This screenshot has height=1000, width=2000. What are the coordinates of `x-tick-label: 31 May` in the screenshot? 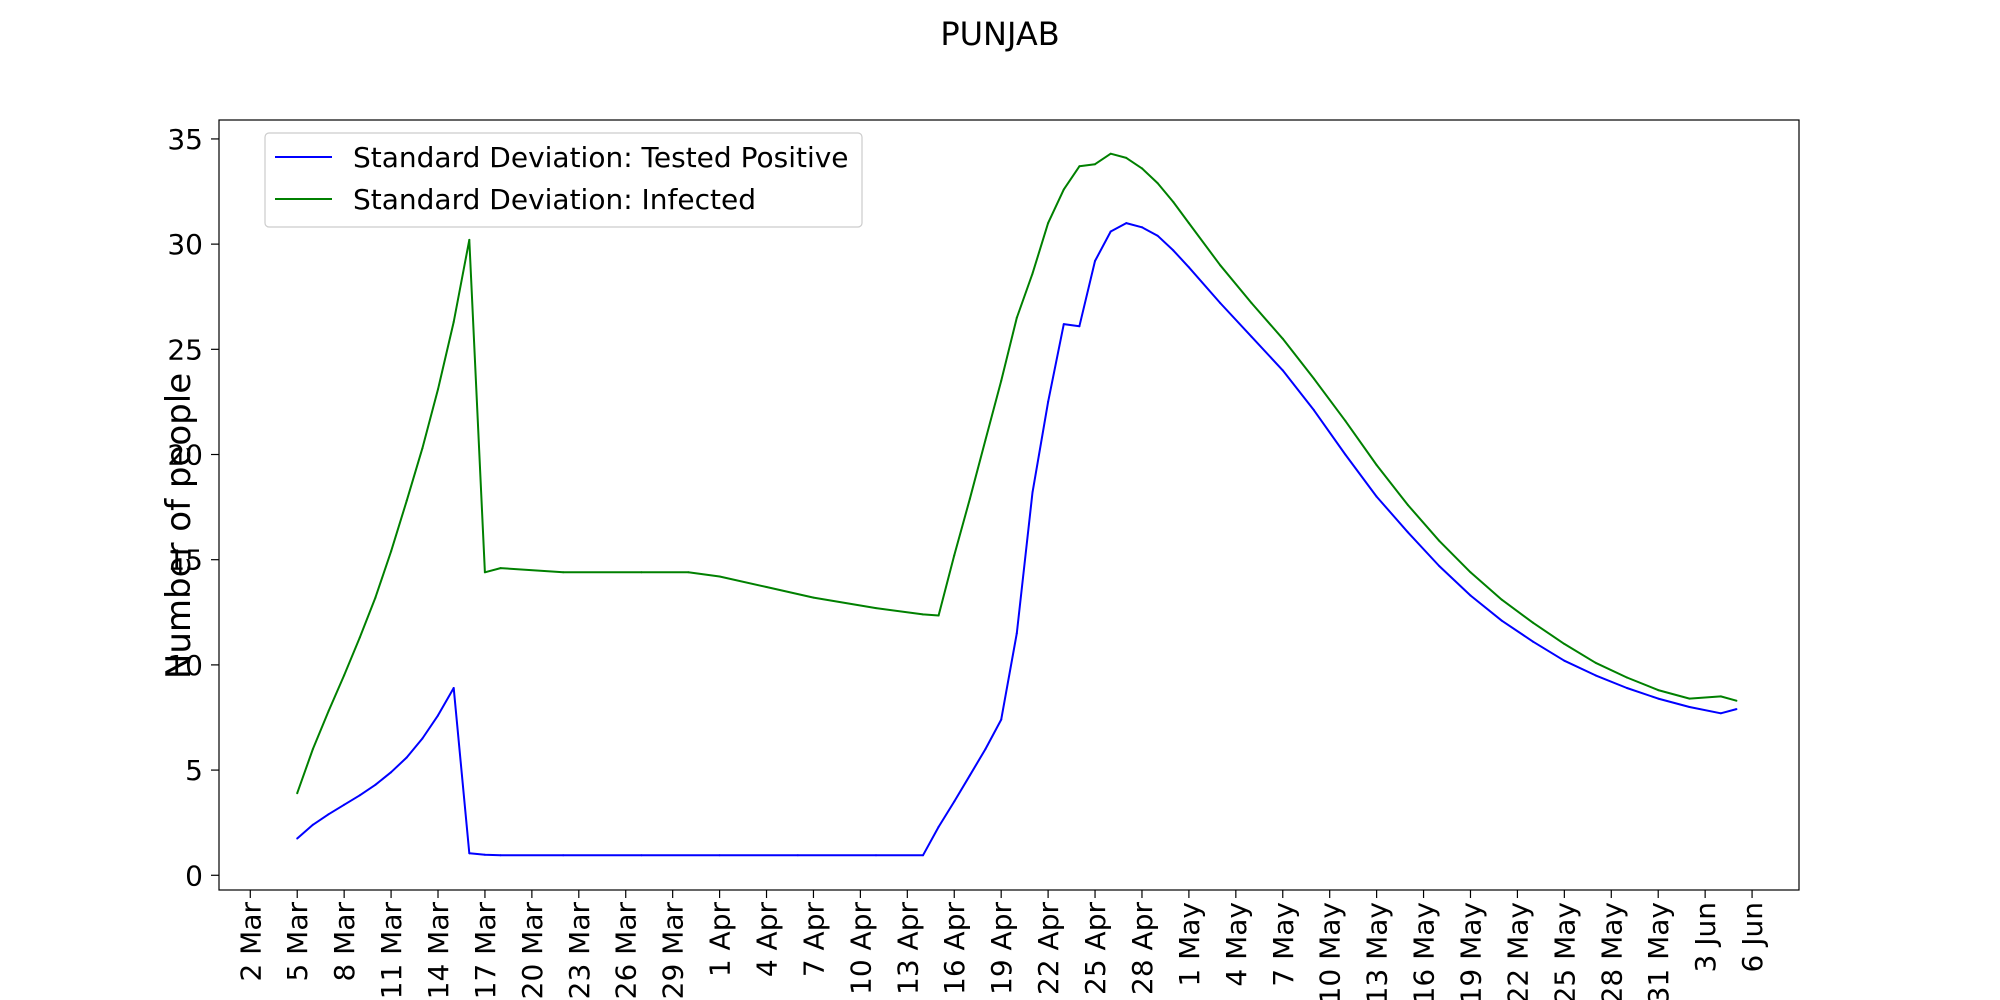 It's located at (1658, 951).